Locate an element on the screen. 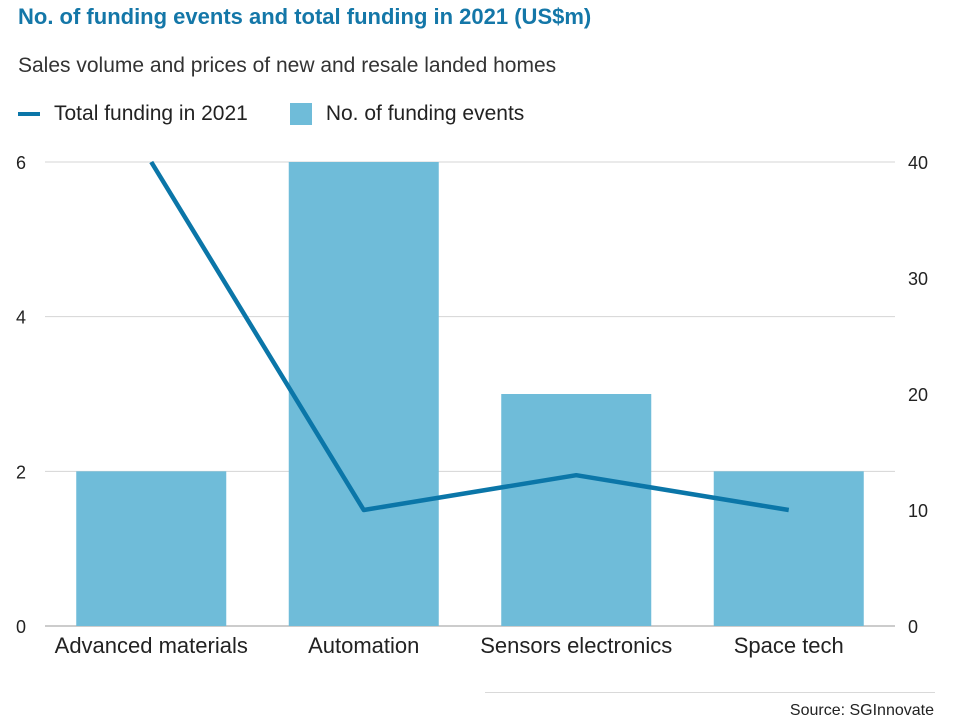  right-tick-label: 20 is located at coordinates (918, 395).